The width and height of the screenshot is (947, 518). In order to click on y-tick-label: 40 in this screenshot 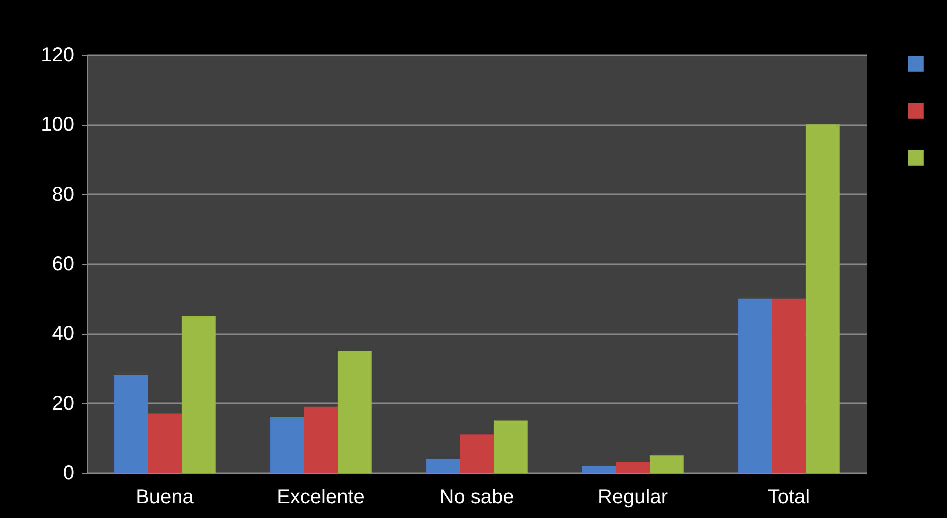, I will do `click(63, 334)`.